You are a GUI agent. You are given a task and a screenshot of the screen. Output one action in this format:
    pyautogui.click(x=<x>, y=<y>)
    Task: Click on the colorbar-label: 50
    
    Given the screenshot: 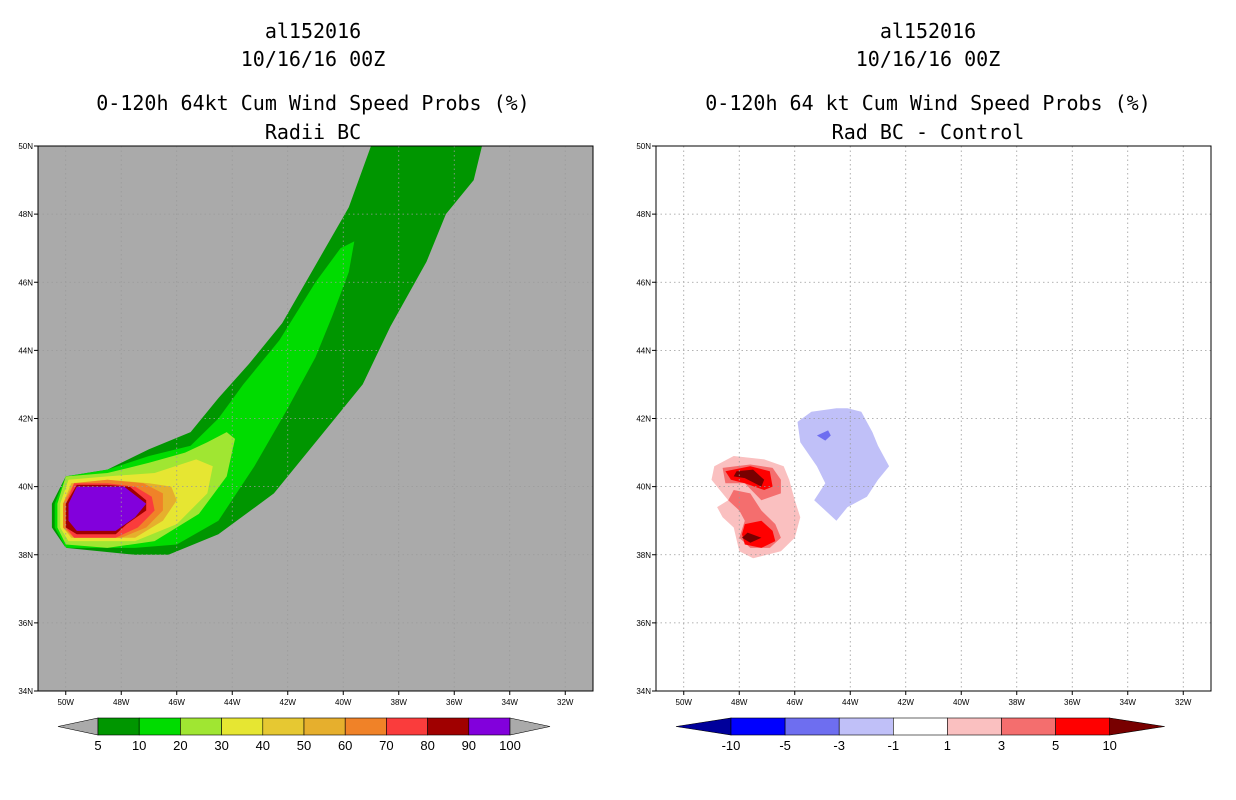 What is the action you would take?
    pyautogui.click(x=304, y=745)
    